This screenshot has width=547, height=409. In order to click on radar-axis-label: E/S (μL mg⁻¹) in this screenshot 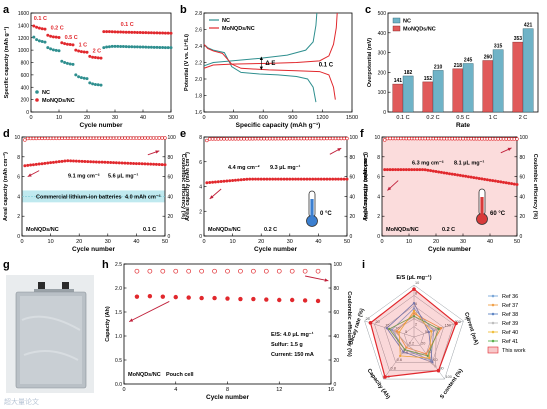, I will do `click(413, 277)`.